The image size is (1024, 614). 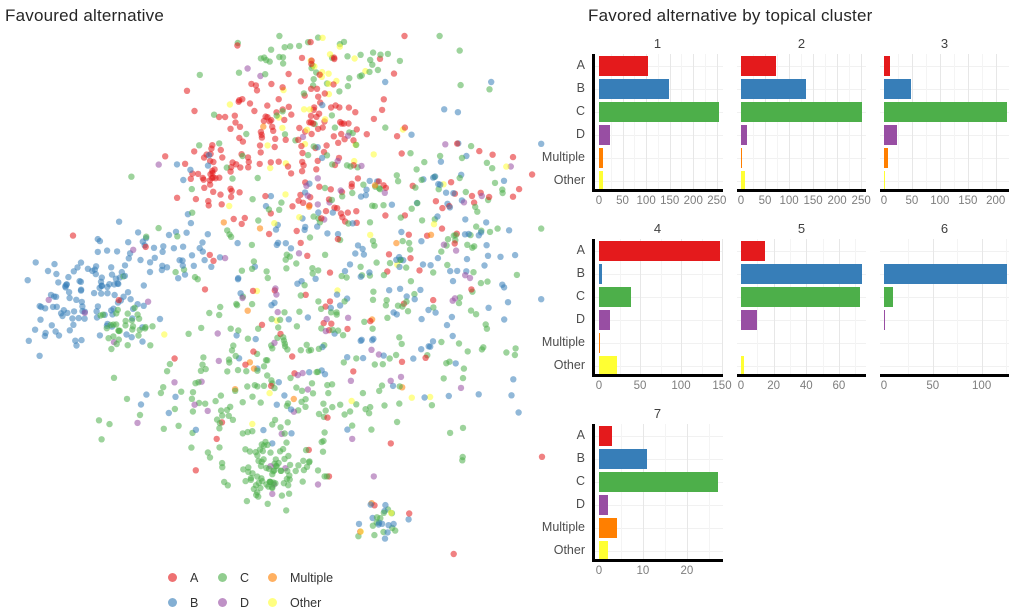 I want to click on category-label-d: D, so click(x=580, y=504).